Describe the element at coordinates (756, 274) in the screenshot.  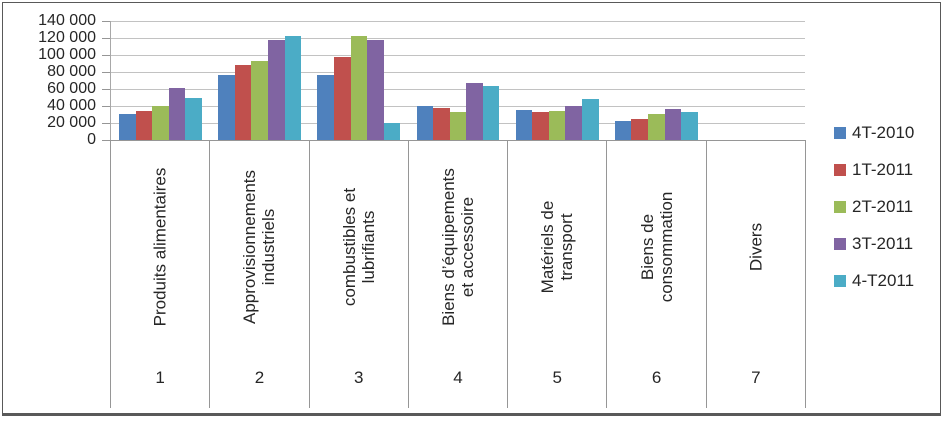
I see `category-cell: Divers 7` at that location.